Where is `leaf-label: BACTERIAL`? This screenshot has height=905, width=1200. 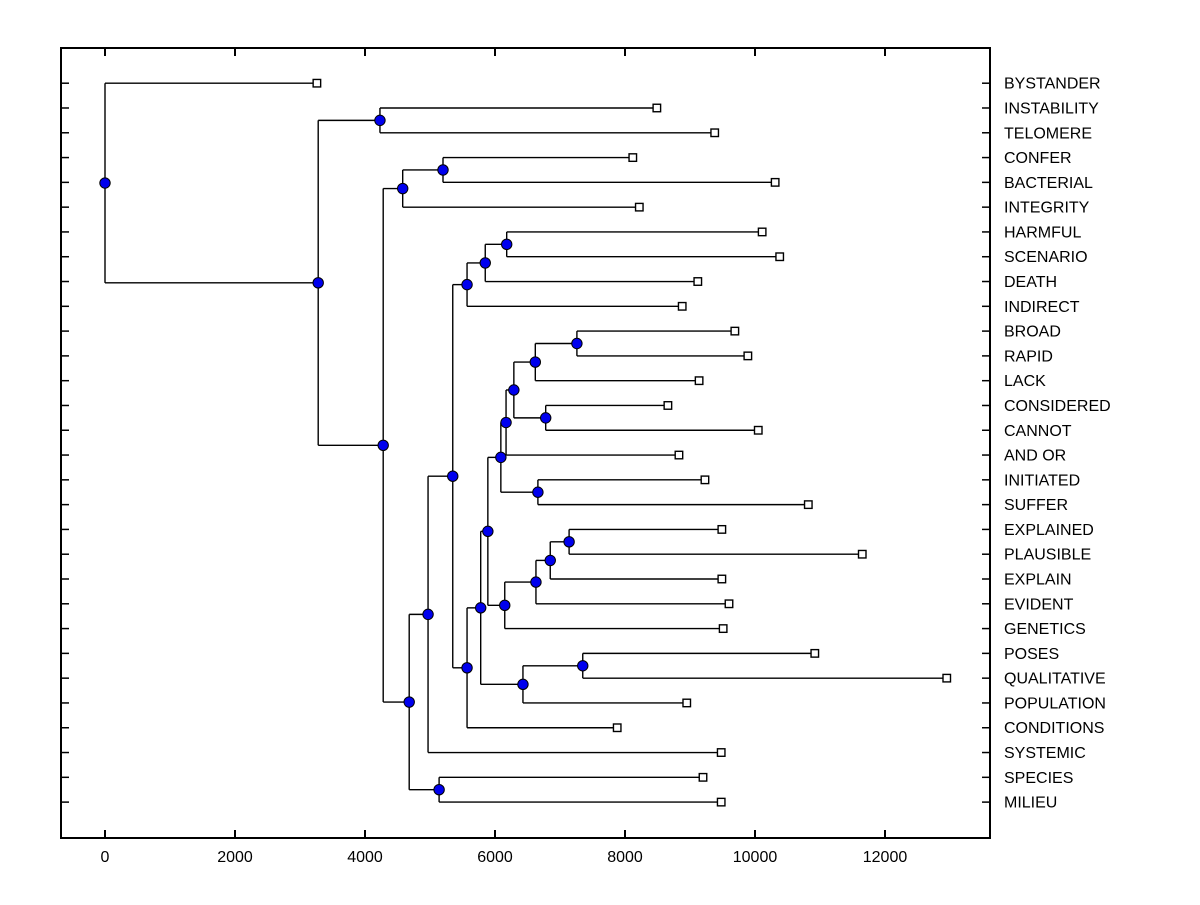
leaf-label: BACTERIAL is located at coordinates (1048, 183).